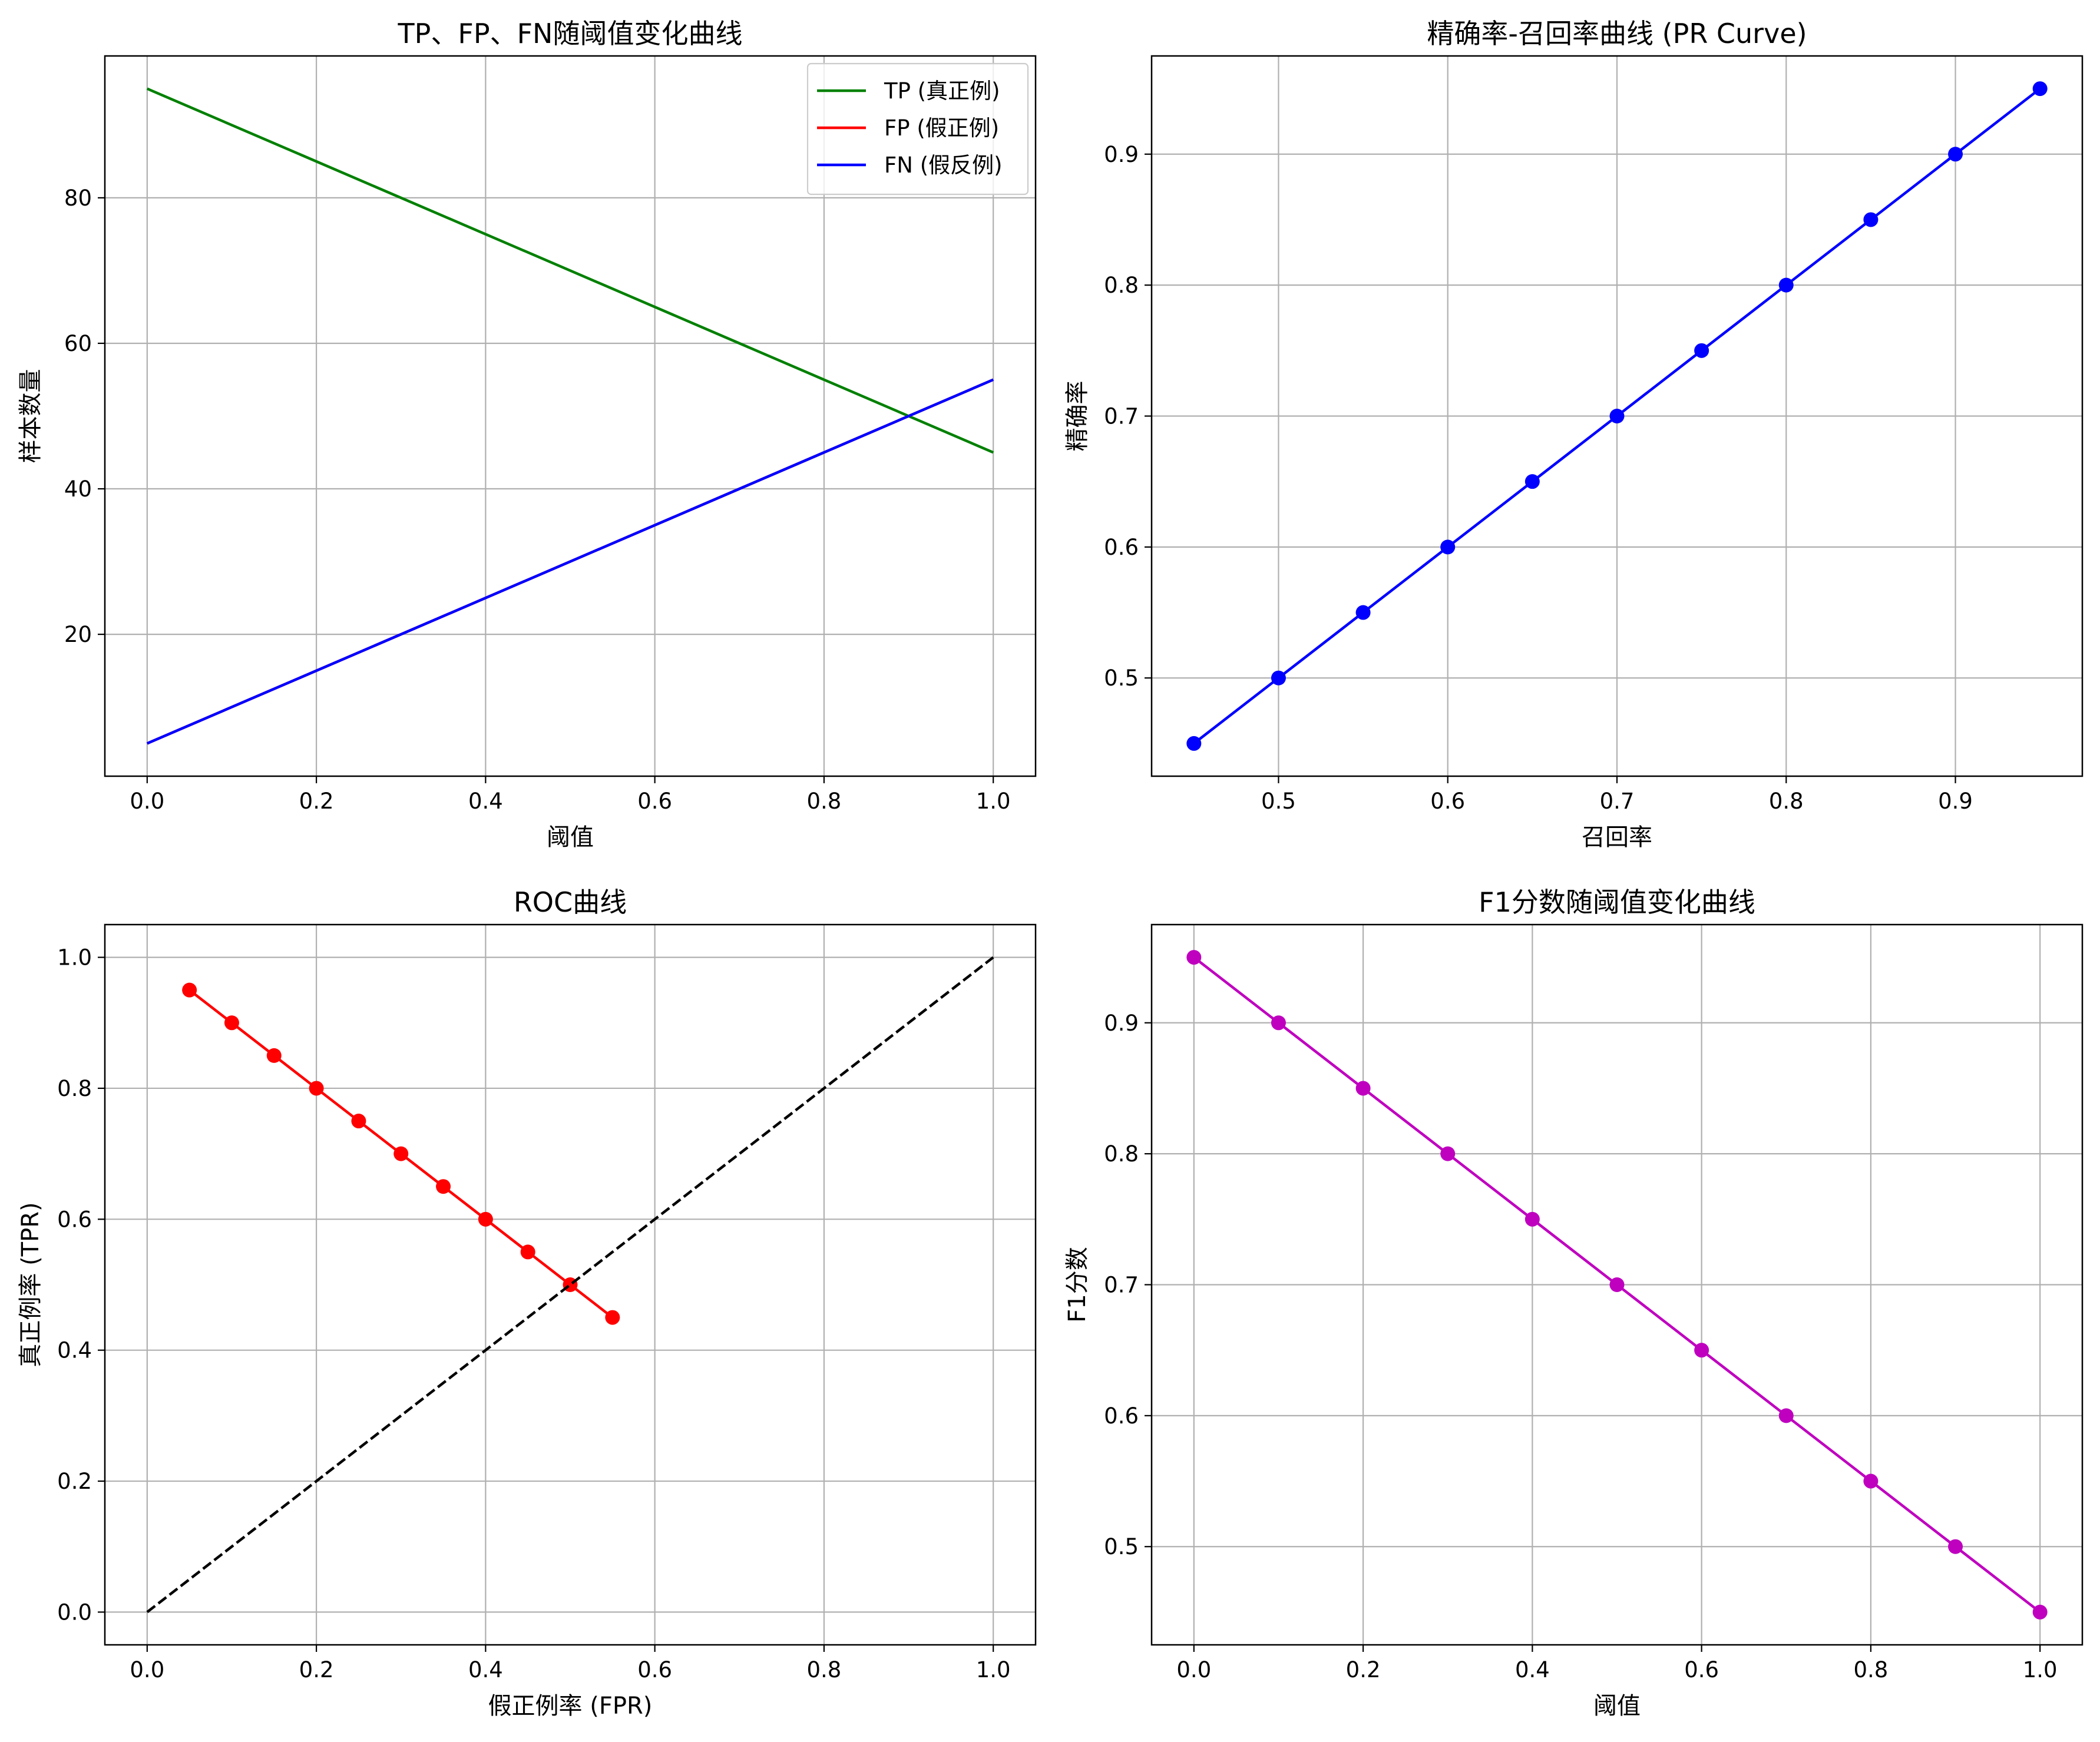 The height and width of the screenshot is (1742, 2100). I want to click on legend-frame, so click(917, 129).